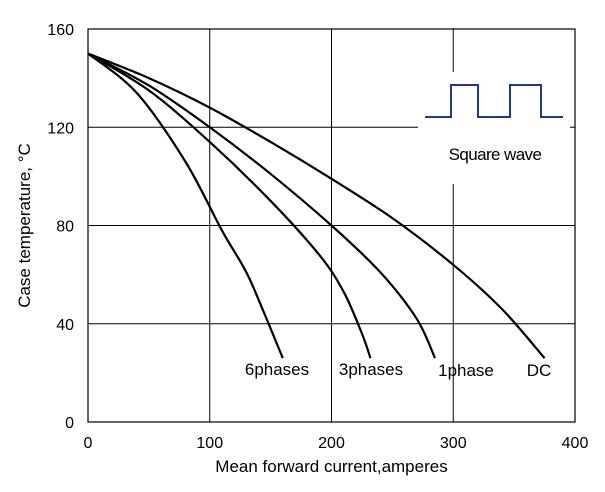  What do you see at coordinates (60, 128) in the screenshot?
I see `y-tick-label-120: 120` at bounding box center [60, 128].